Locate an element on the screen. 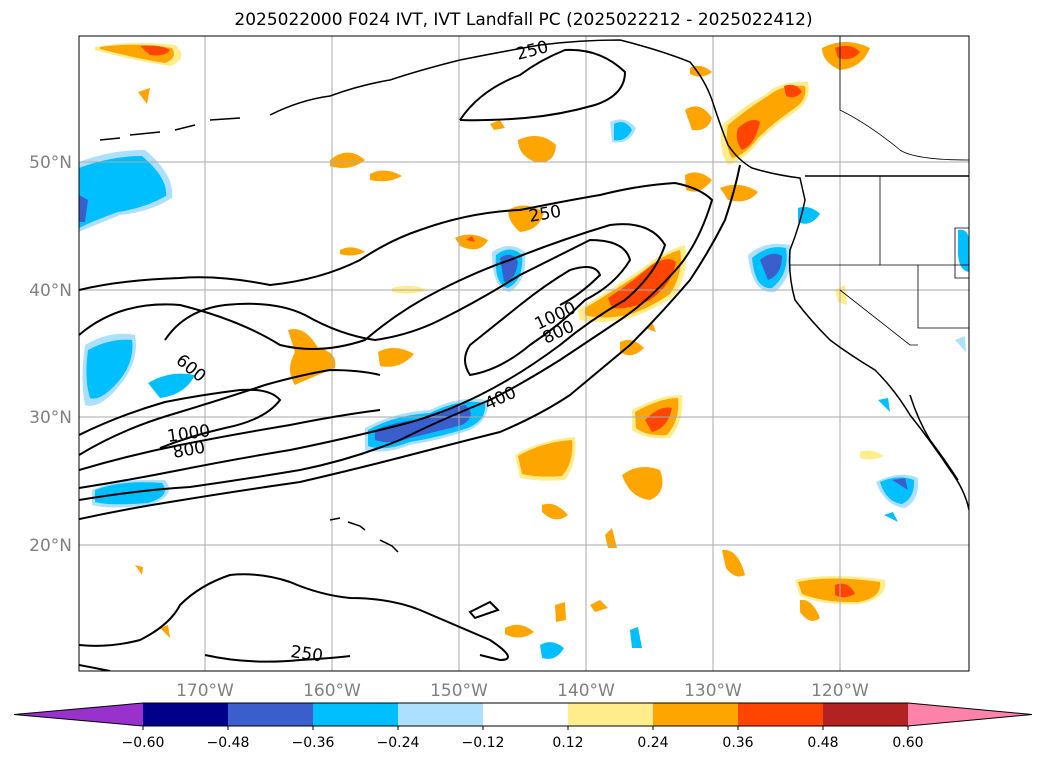 Image resolution: width=1047 pixels, height=765 pixels. colorbar-tick-label: 0.24 is located at coordinates (652, 743).